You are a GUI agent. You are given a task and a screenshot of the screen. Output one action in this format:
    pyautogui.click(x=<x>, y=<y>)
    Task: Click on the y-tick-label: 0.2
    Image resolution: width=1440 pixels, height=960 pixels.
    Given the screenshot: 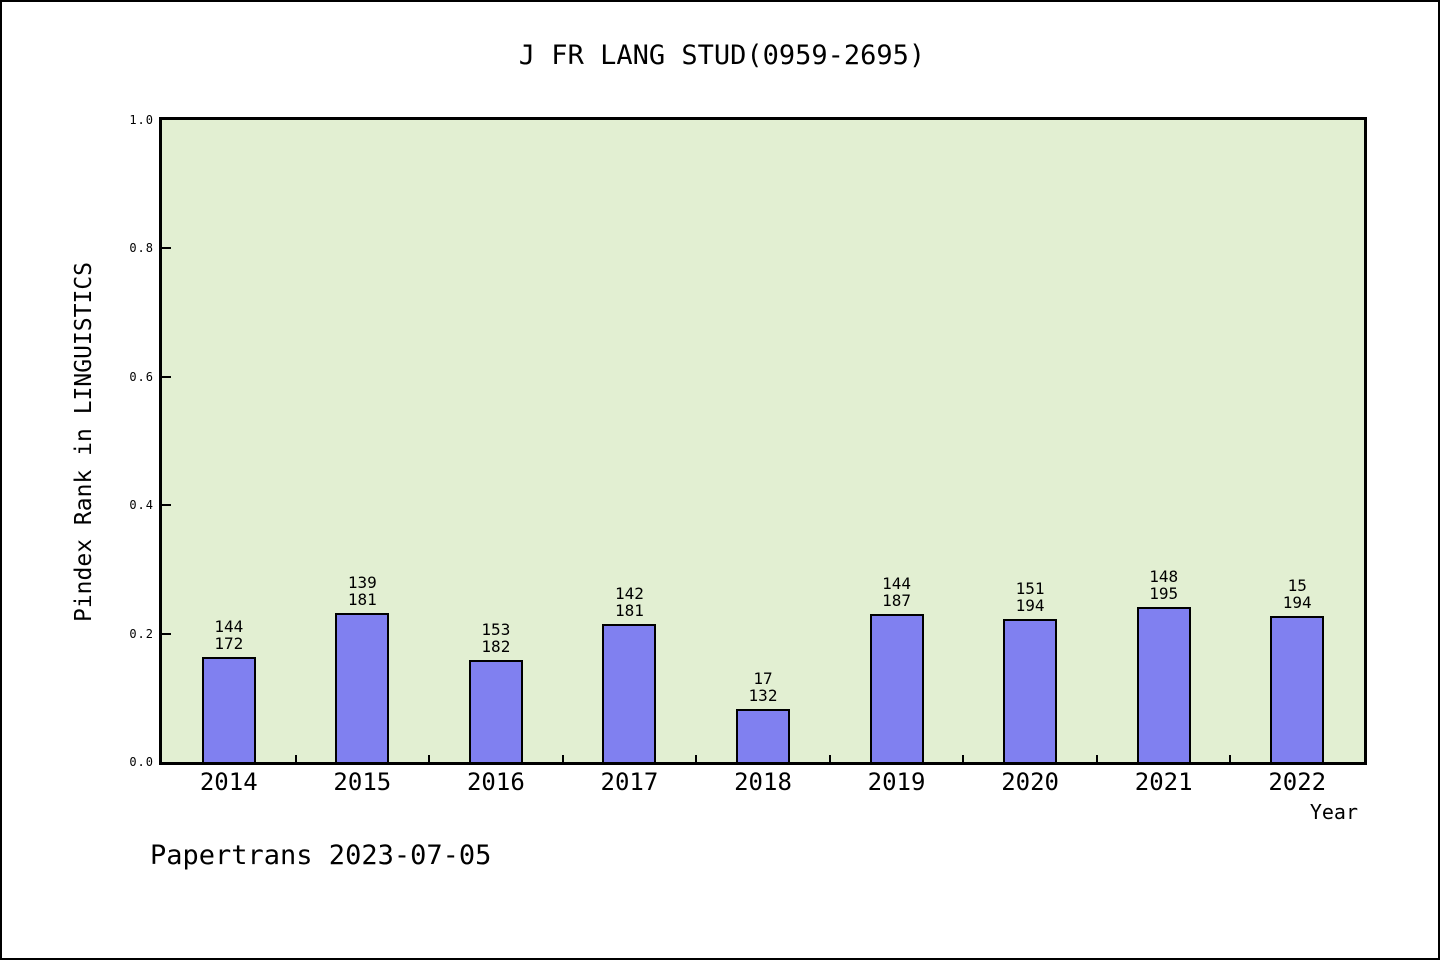 What is the action you would take?
    pyautogui.click(x=141, y=633)
    